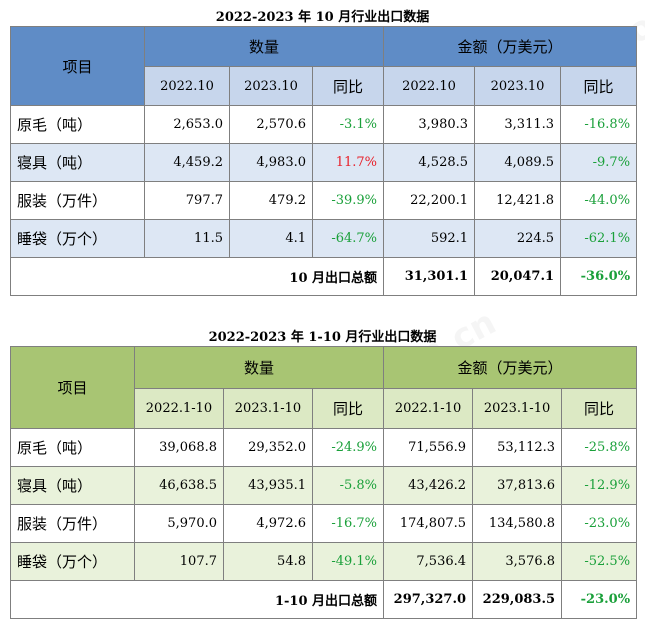 Image resolution: width=645 pixels, height=636 pixels. I want to click on cell: 4,983.0, so click(271, 162).